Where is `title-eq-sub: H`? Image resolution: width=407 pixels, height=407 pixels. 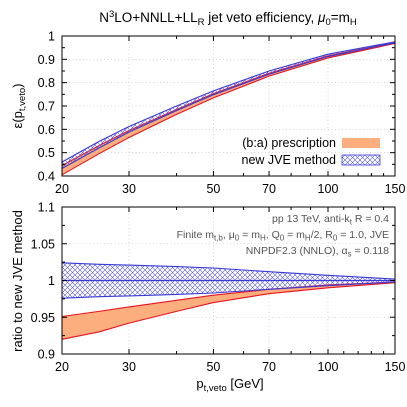 title-eq-sub: H is located at coordinates (353, 22).